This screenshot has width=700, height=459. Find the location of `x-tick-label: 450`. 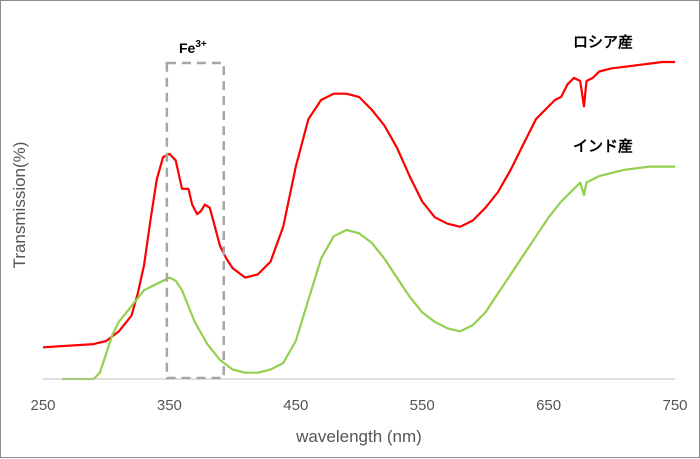

x-tick-label: 450 is located at coordinates (295, 405).